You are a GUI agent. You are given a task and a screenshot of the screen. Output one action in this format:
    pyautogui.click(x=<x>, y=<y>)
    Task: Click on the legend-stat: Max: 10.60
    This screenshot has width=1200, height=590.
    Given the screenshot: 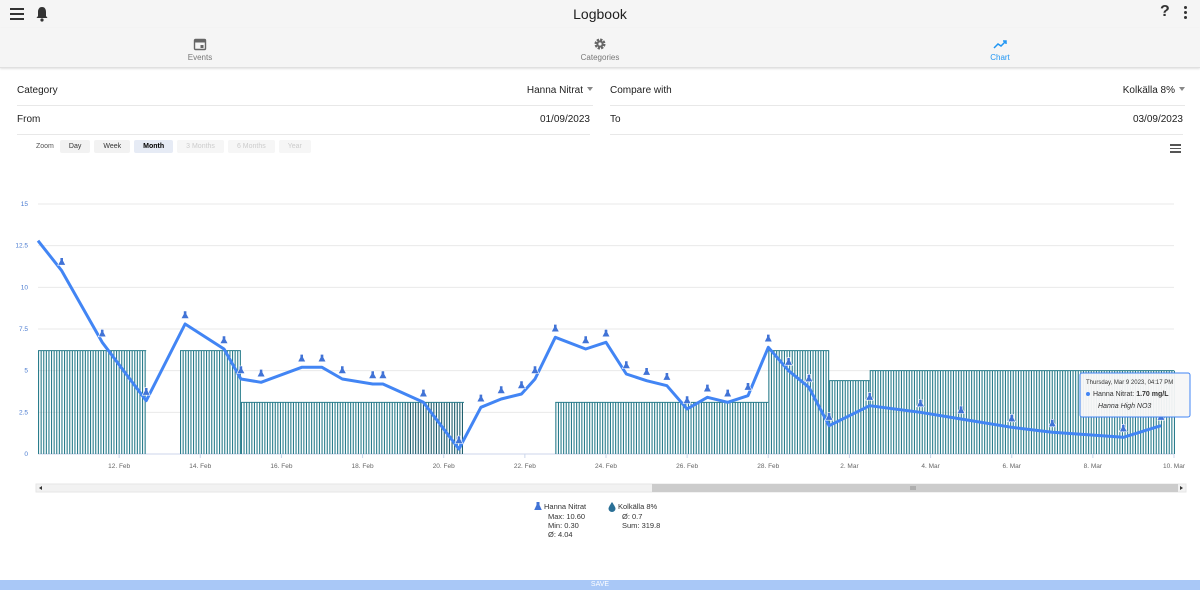 What is the action you would take?
    pyautogui.click(x=566, y=516)
    